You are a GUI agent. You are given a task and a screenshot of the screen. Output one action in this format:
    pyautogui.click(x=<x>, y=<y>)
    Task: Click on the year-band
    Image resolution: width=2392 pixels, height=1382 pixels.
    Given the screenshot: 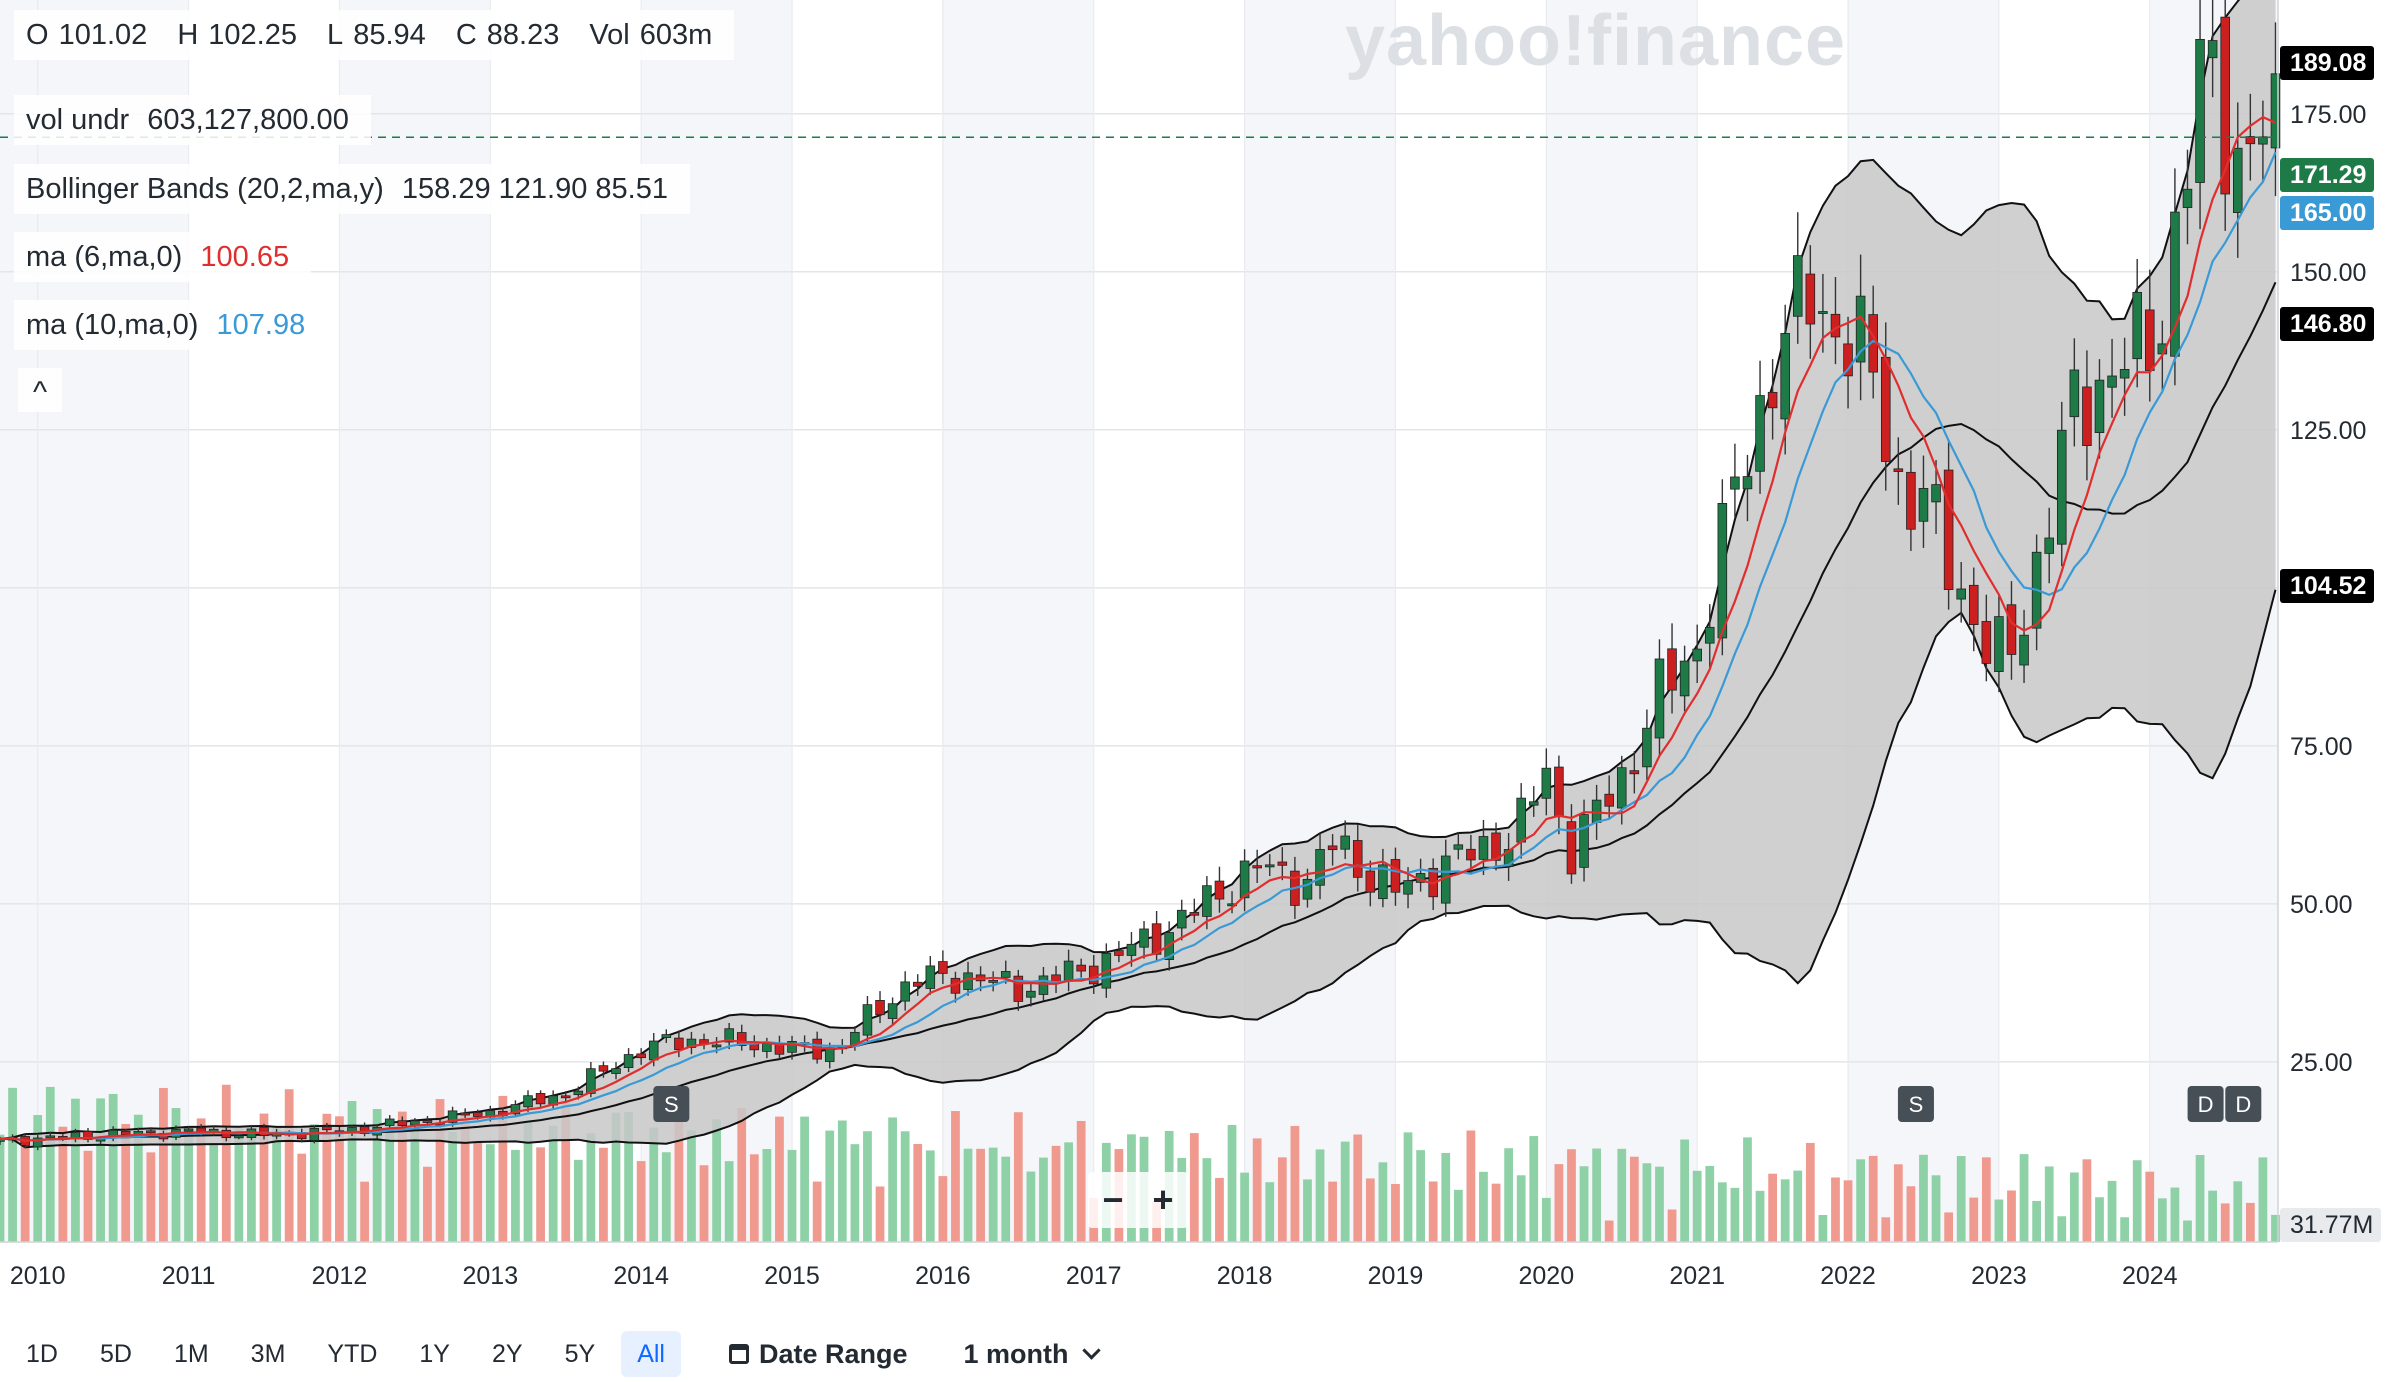 What is the action you would take?
    pyautogui.click(x=1320, y=621)
    